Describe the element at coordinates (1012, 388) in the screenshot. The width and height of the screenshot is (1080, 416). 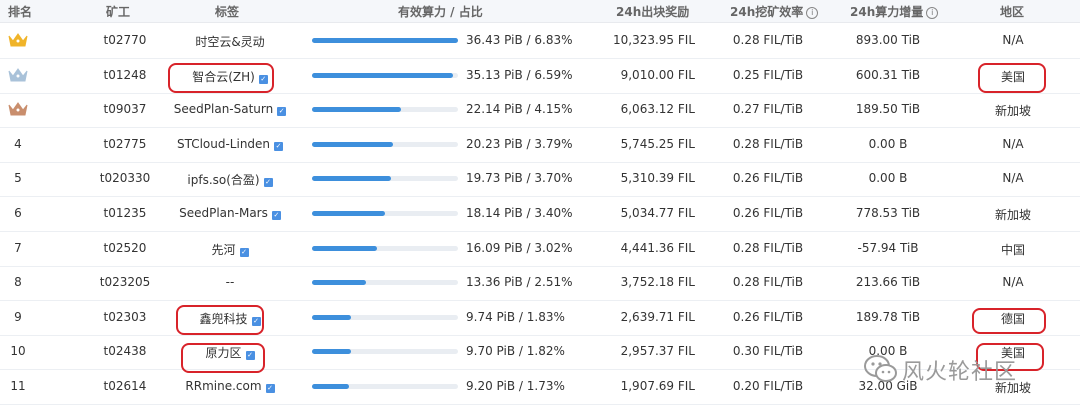
I see `region-cell: 新加坡` at that location.